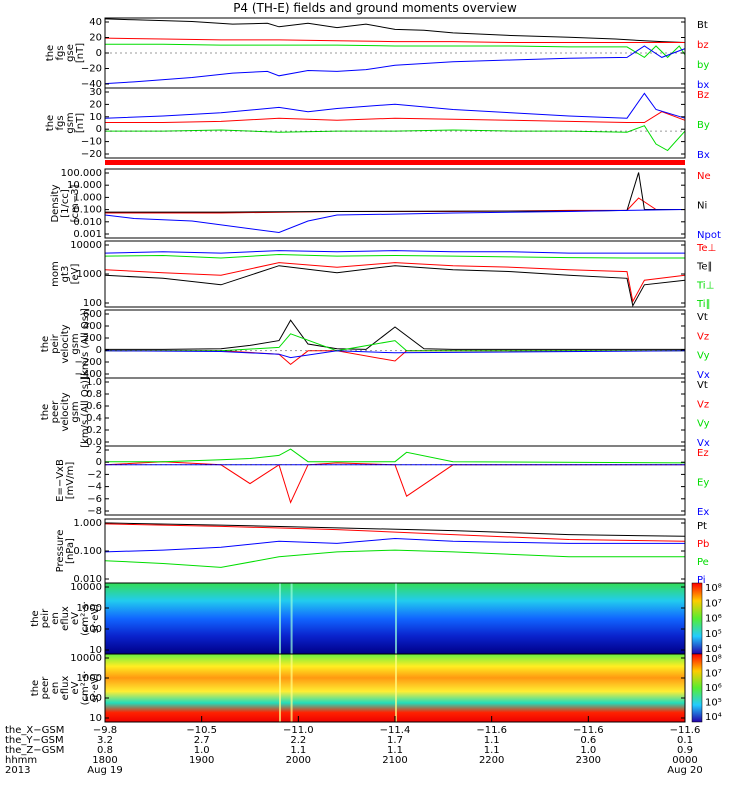 The width and height of the screenshot is (750, 800). What do you see at coordinates (395, 30) in the screenshot?
I see `series-line-p1-Bt` at bounding box center [395, 30].